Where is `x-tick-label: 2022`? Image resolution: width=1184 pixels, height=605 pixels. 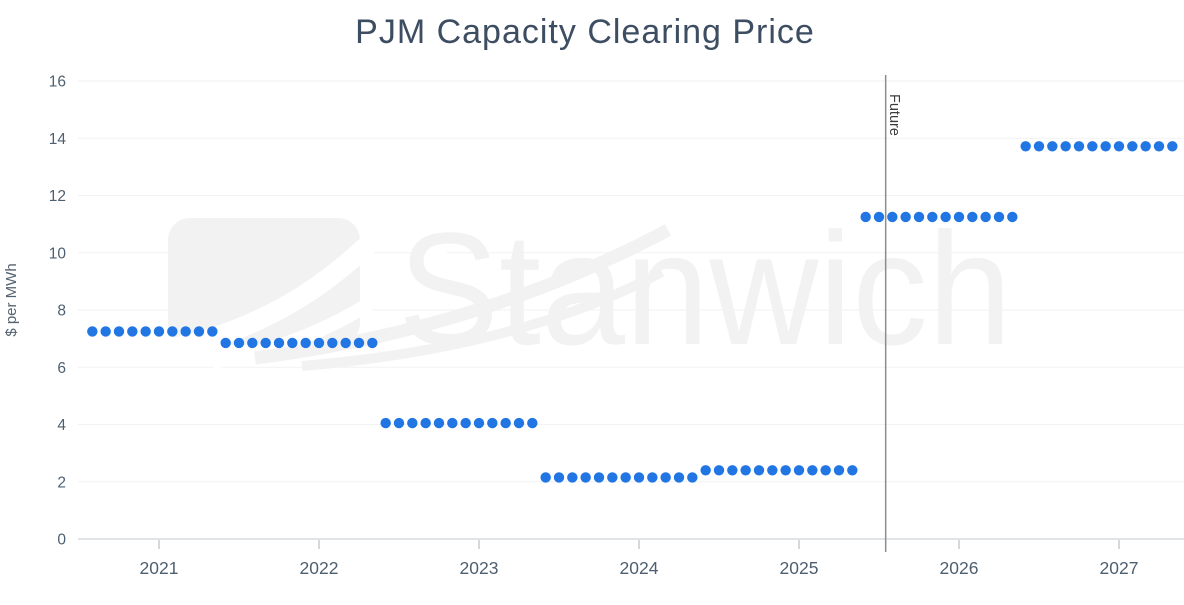 x-tick-label: 2022 is located at coordinates (319, 568).